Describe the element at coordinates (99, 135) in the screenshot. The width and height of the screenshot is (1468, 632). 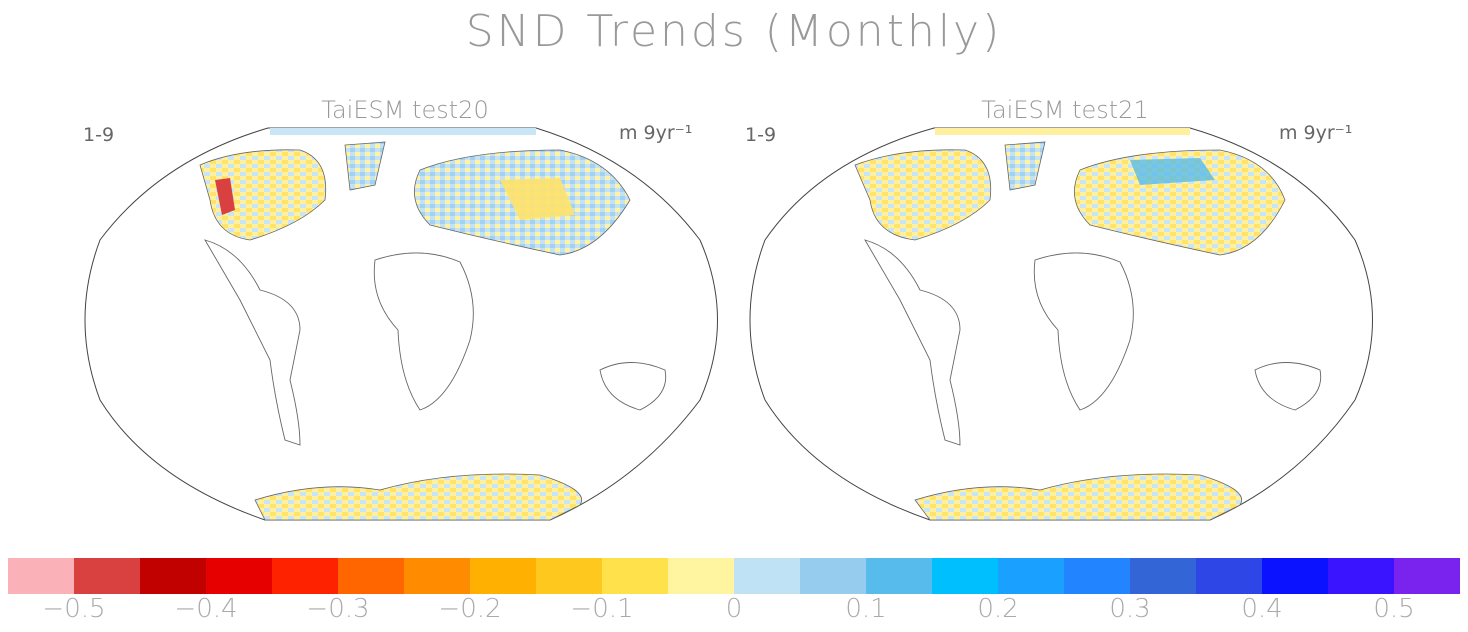
I see `panel-left-period: 1-9` at that location.